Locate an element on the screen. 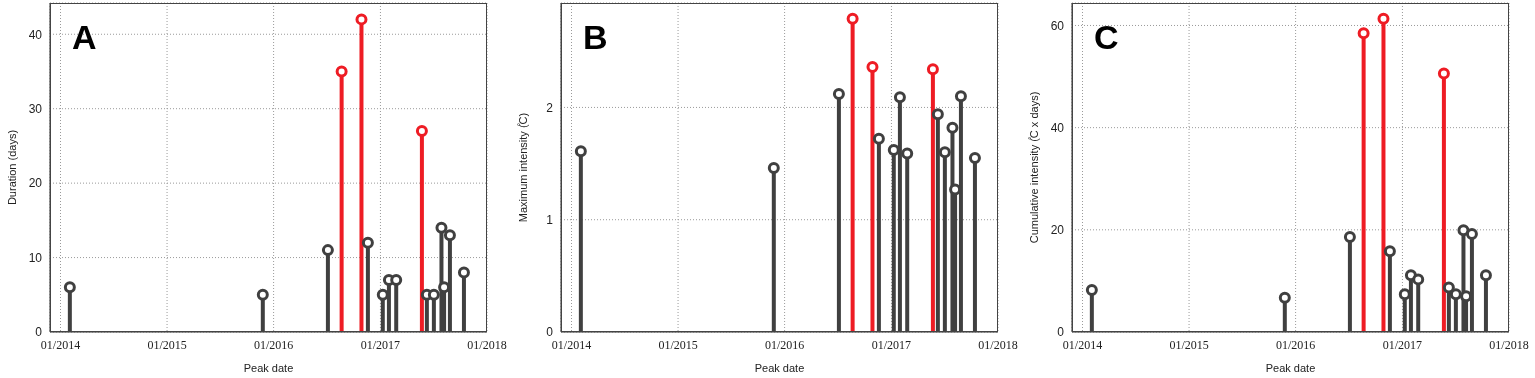  annotation: C is located at coordinates (1106, 37).